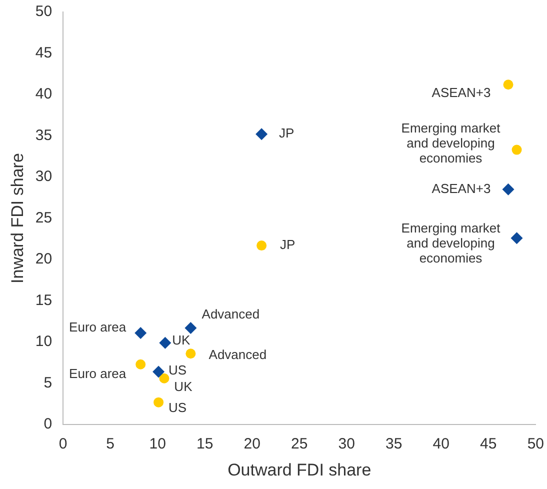 This screenshot has height=489, width=547. Describe the element at coordinates (63, 444) in the screenshot. I see `x-tick-label: 0` at that location.